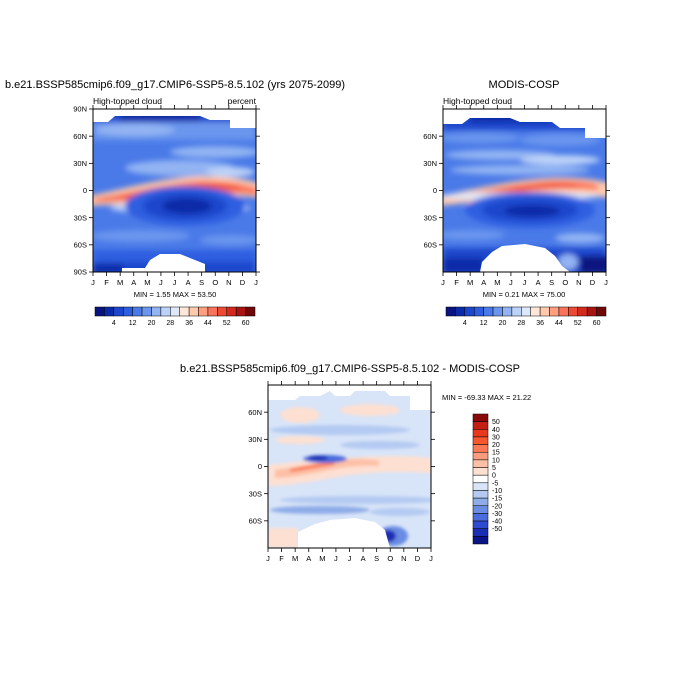  I want to click on colorbar-obs-label-2: 20, so click(503, 323).